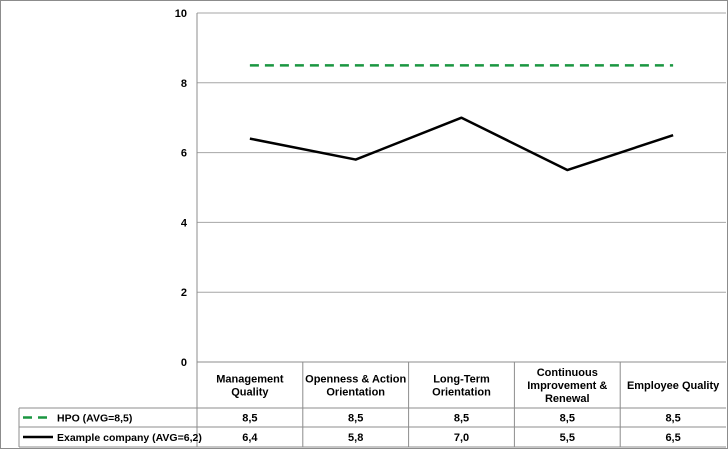  What do you see at coordinates (672, 419) in the screenshot?
I see `table-value-s0-4: 8,5` at bounding box center [672, 419].